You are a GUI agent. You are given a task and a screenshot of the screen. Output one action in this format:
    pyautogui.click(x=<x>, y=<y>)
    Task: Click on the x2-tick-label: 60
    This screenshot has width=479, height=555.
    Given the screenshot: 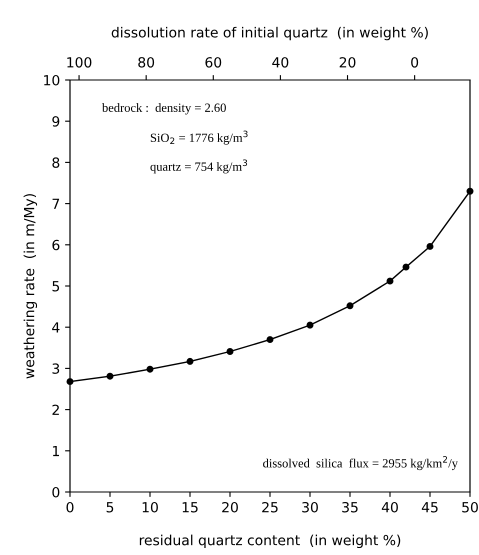 What is the action you would take?
    pyautogui.click(x=213, y=62)
    